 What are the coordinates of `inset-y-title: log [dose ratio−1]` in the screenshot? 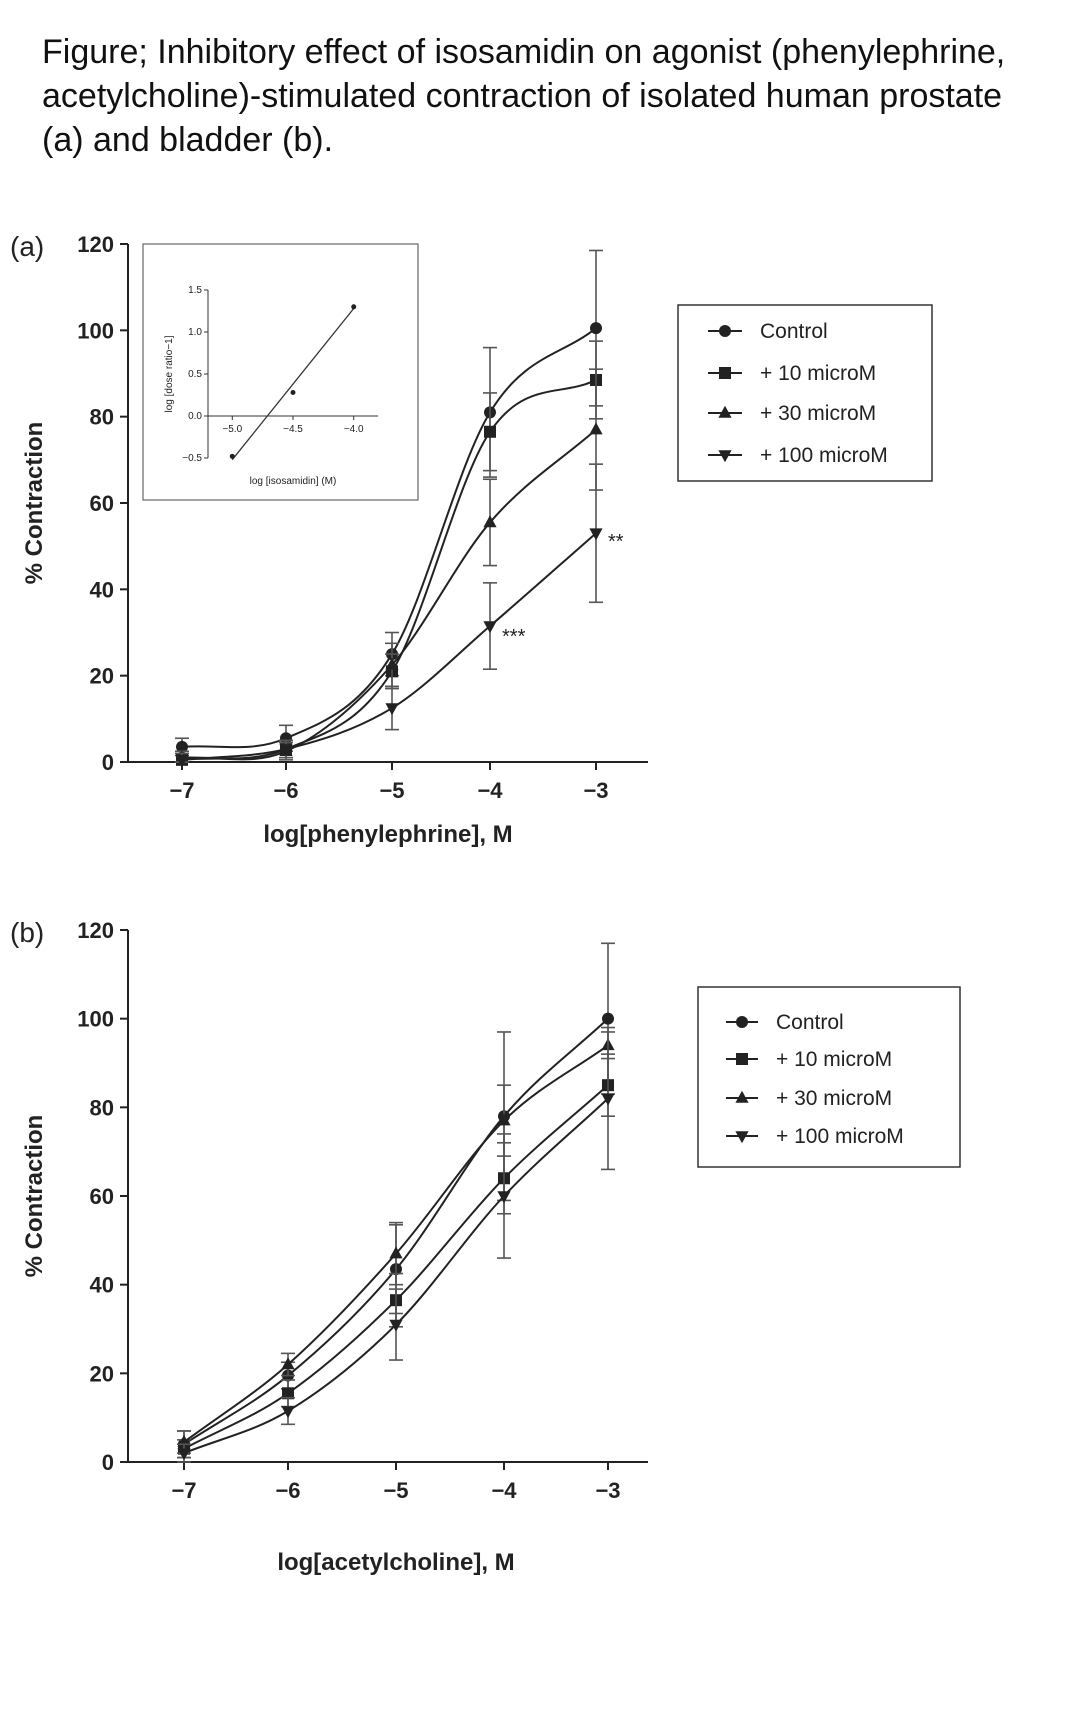 It's located at (169, 373).